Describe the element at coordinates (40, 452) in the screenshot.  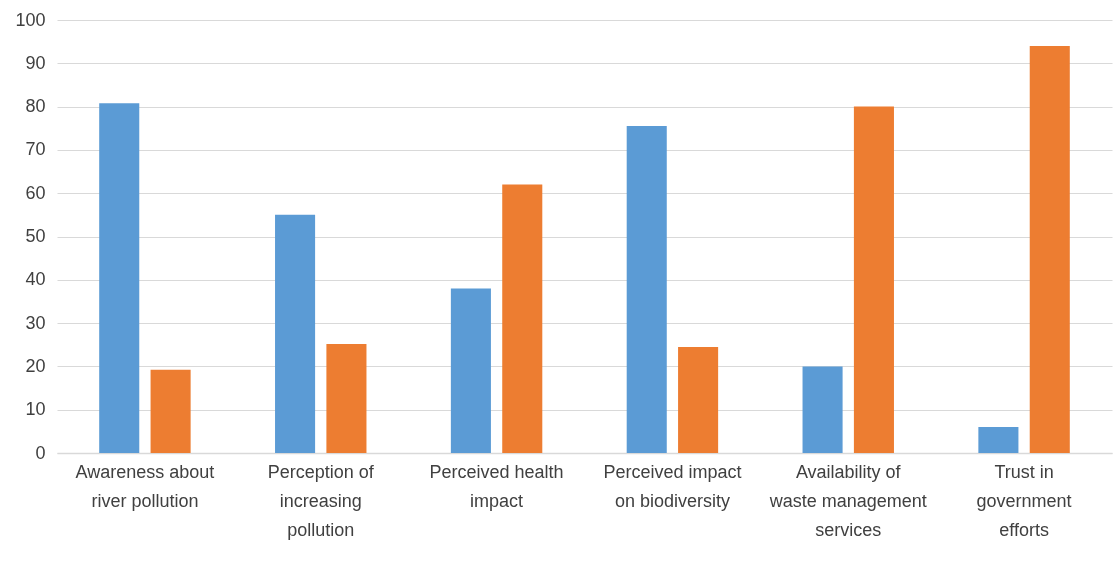
I see `y-tick-label: 0` at that location.